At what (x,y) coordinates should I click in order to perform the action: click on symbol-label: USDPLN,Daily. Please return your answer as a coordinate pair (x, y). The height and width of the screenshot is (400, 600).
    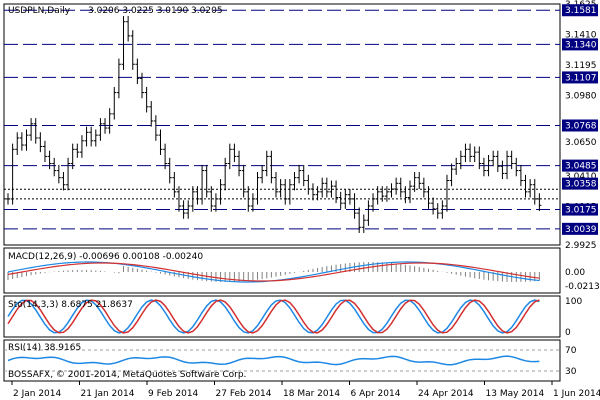
    Looking at the image, I should click on (39, 11).